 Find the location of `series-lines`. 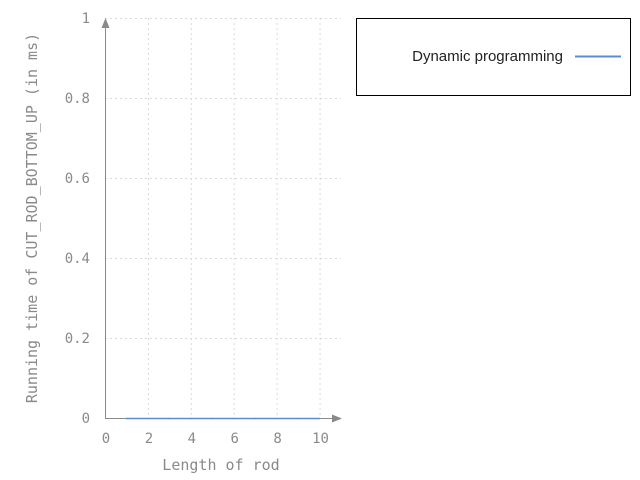

series-lines is located at coordinates (223, 418).